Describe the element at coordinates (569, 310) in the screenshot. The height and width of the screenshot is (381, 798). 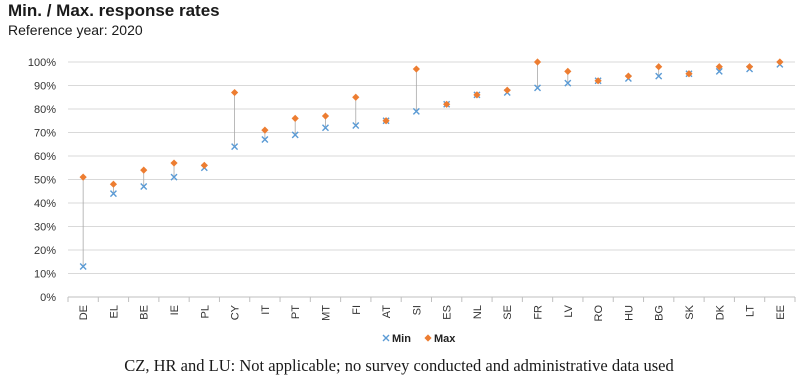
I see `x-tick-label: LV` at that location.